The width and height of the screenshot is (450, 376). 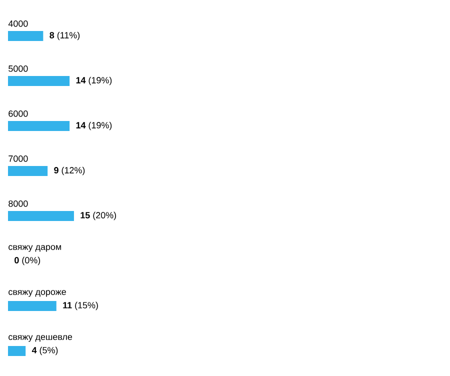 What do you see at coordinates (18, 68) in the screenshot?
I see `y-tick-label: 5000` at bounding box center [18, 68].